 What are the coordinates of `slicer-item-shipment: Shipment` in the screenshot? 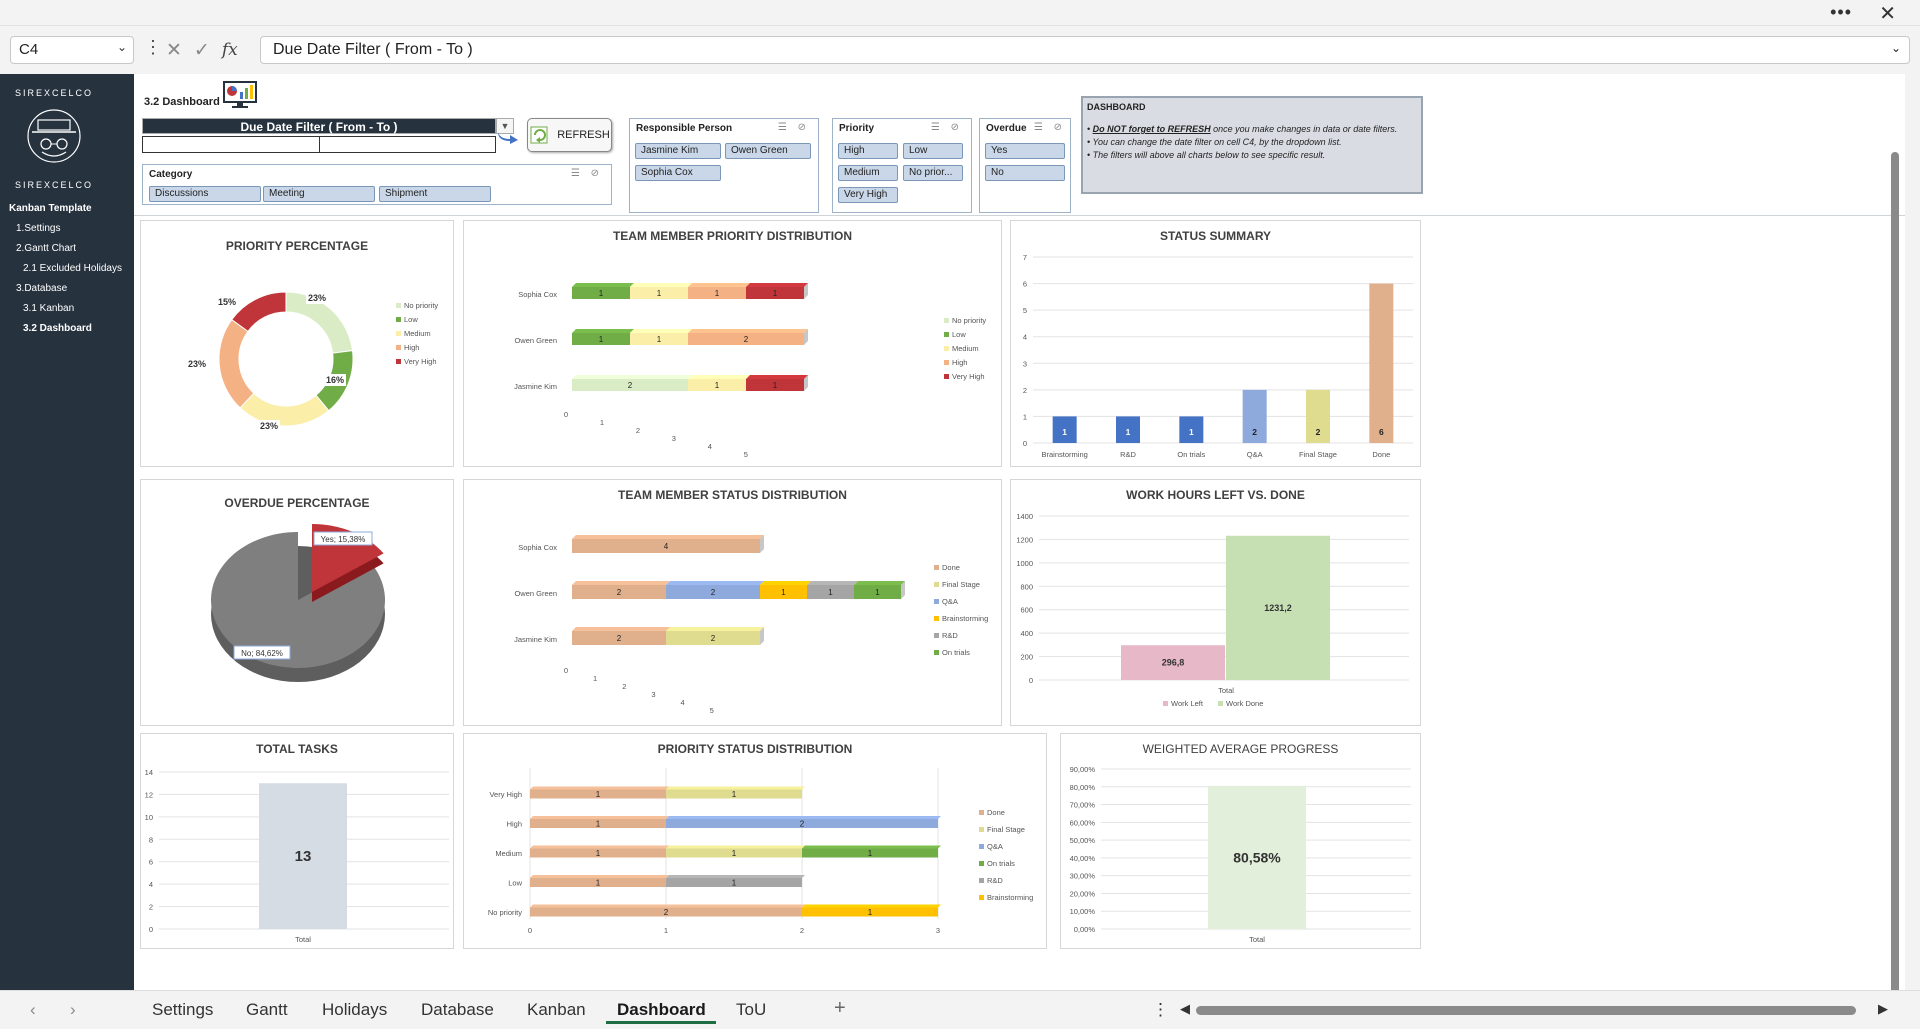 It's located at (435, 194).